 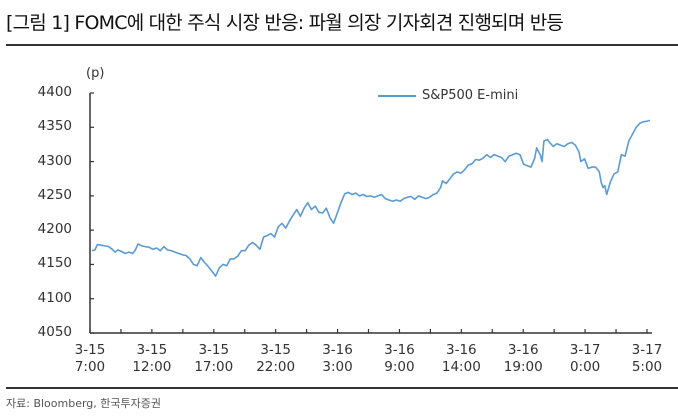 What do you see at coordinates (342, 45) in the screenshot?
I see `title-divider` at bounding box center [342, 45].